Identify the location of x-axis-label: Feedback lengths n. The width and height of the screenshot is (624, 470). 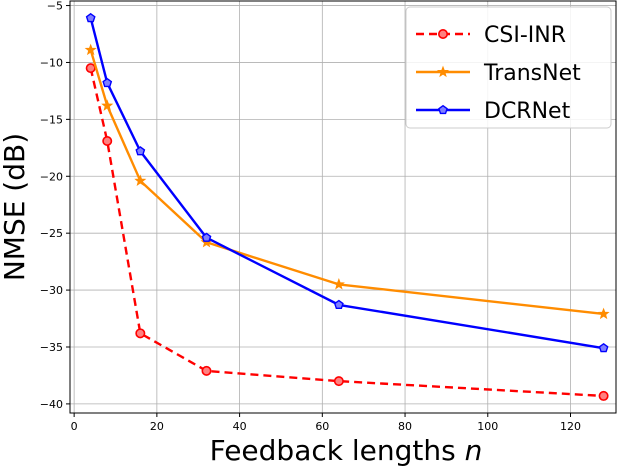
(346, 450).